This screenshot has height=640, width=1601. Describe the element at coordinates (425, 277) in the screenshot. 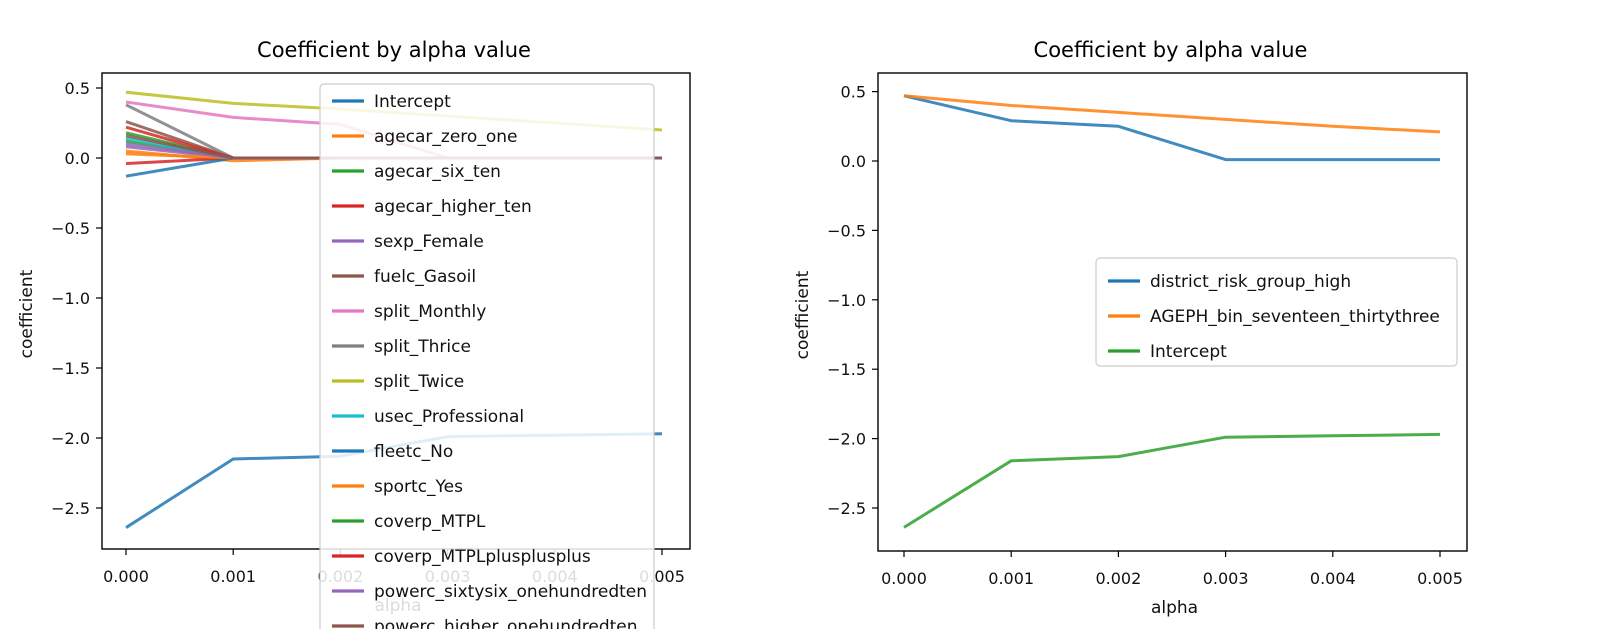

I see `legend-entry: fuelc_Gasoil` at that location.